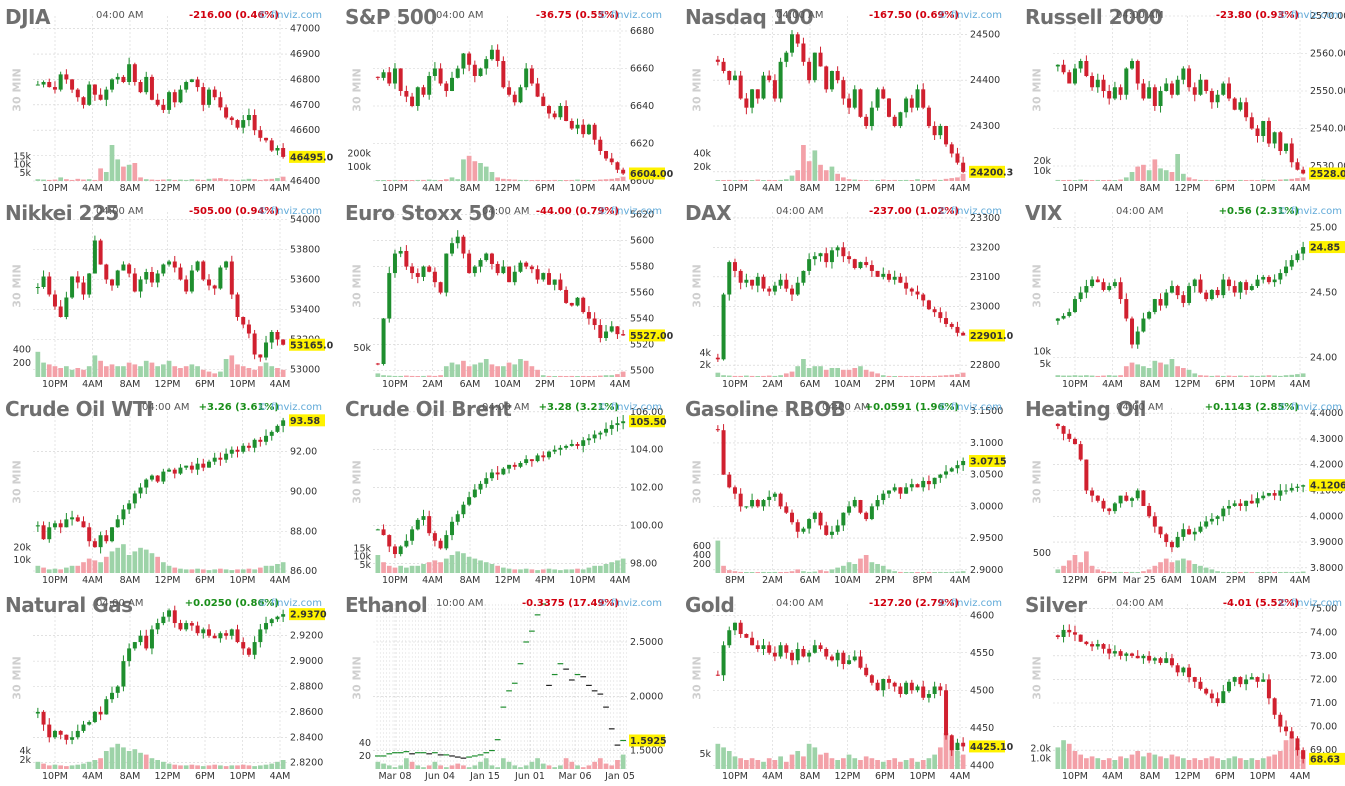  What do you see at coordinates (312, 345) in the screenshot?
I see `last-price-label: 53165.0` at bounding box center [312, 345].